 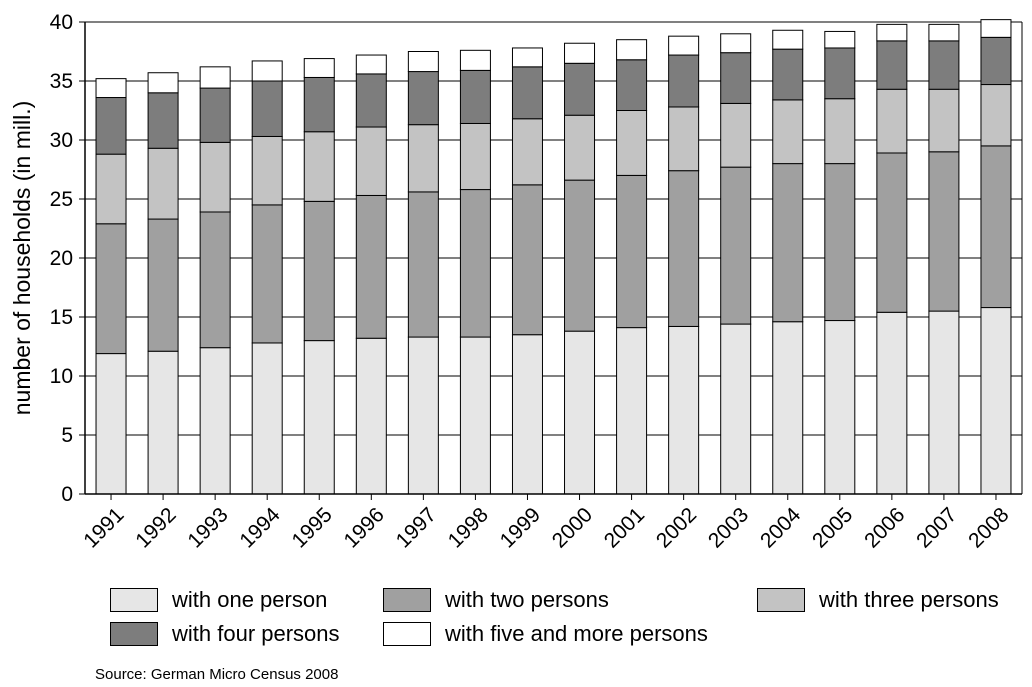 I want to click on x-tick-label: 2008, so click(x=988, y=527).